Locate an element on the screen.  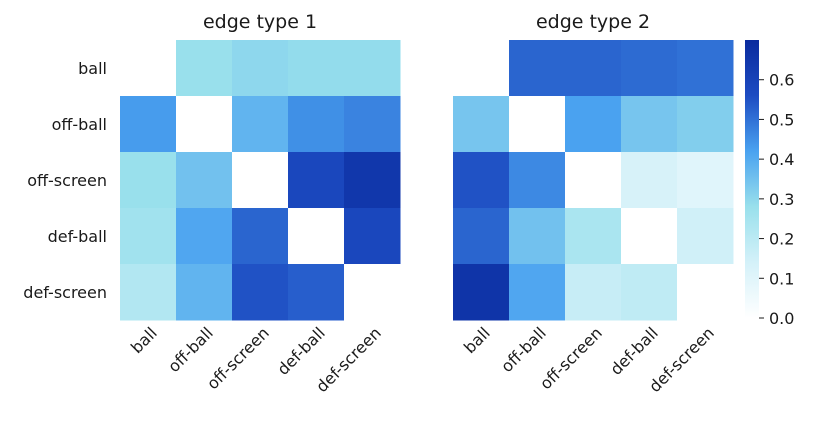
y-tick-label: off-screen is located at coordinates (67, 180).